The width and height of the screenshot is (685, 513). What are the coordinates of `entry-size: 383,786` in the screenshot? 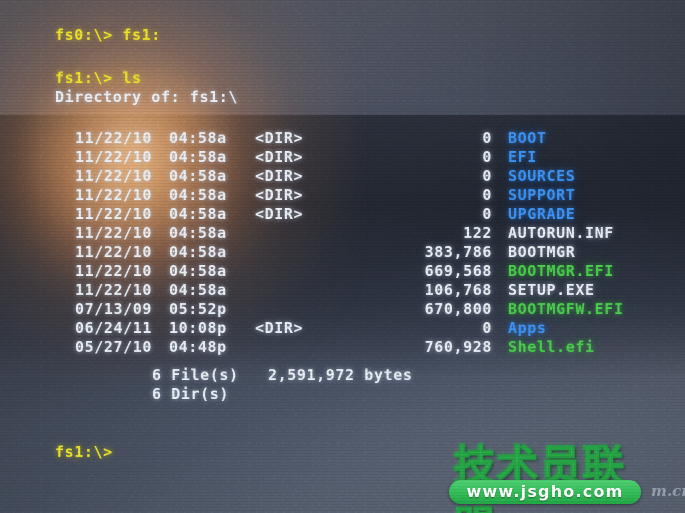 It's located at (432, 252).